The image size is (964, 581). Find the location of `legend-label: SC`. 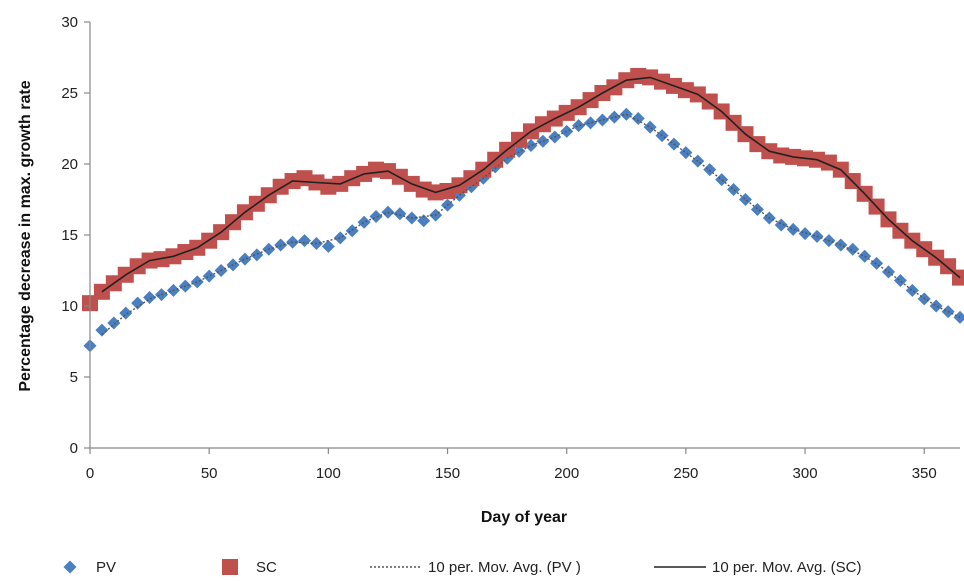

legend-label: SC is located at coordinates (266, 567).